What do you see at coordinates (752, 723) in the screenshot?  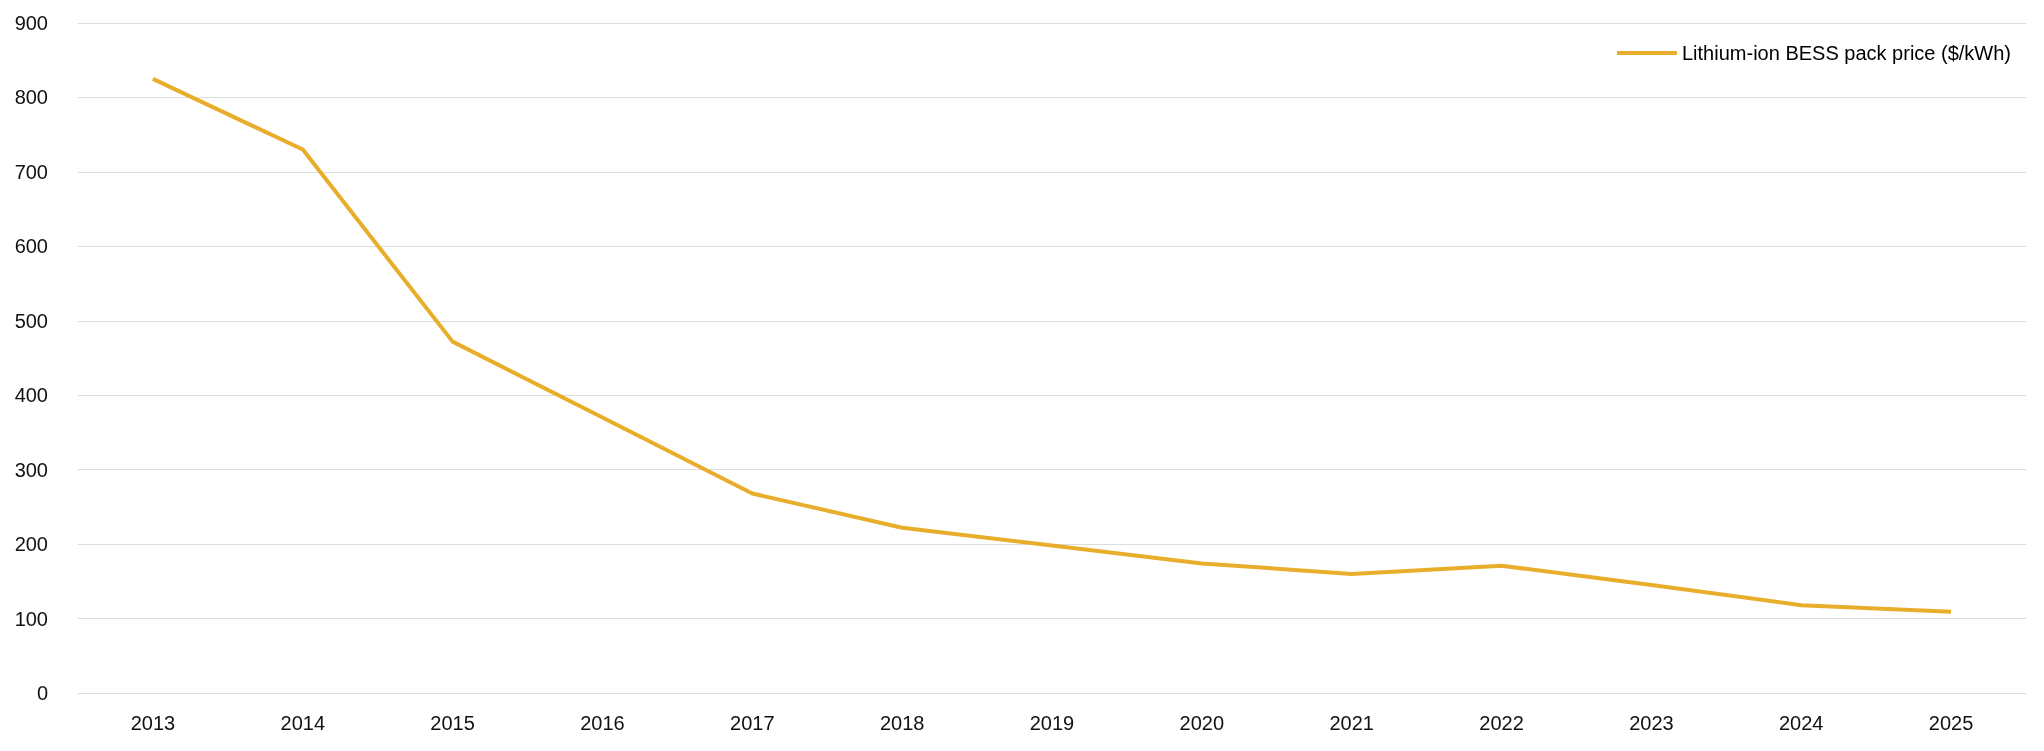 I see `x-tick-label: 2017` at bounding box center [752, 723].